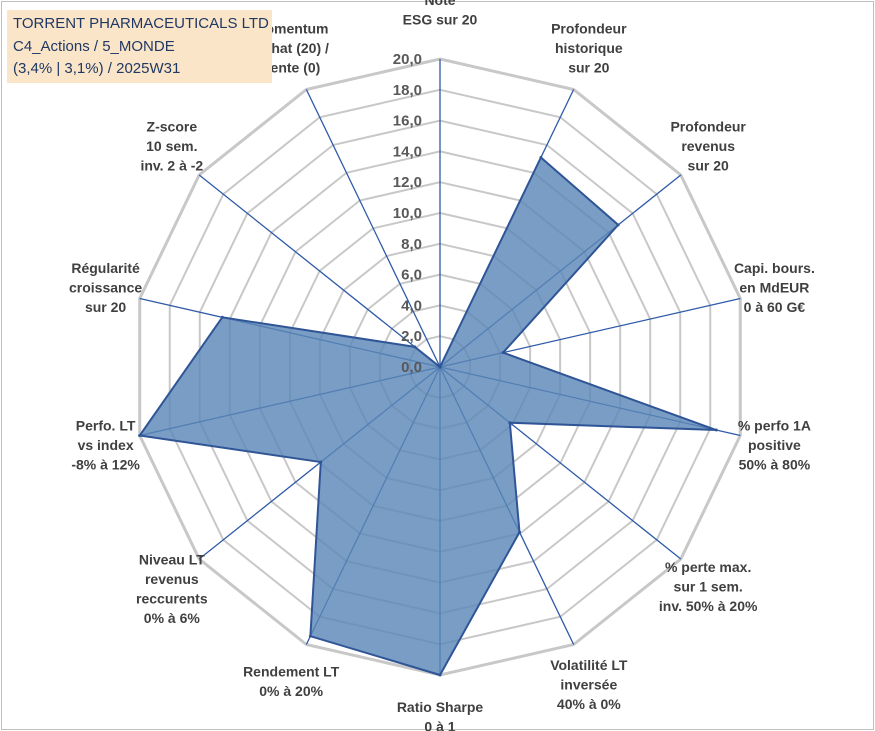 The height and width of the screenshot is (731, 875). Describe the element at coordinates (291, 48) in the screenshot. I see `axis-label: Achat (20) /` at that location.